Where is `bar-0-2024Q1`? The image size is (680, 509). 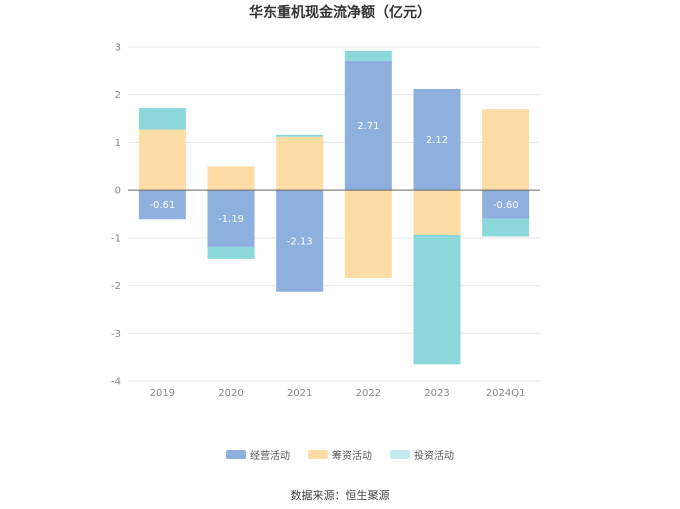
bar-0-2024Q1 is located at coordinates (506, 204).